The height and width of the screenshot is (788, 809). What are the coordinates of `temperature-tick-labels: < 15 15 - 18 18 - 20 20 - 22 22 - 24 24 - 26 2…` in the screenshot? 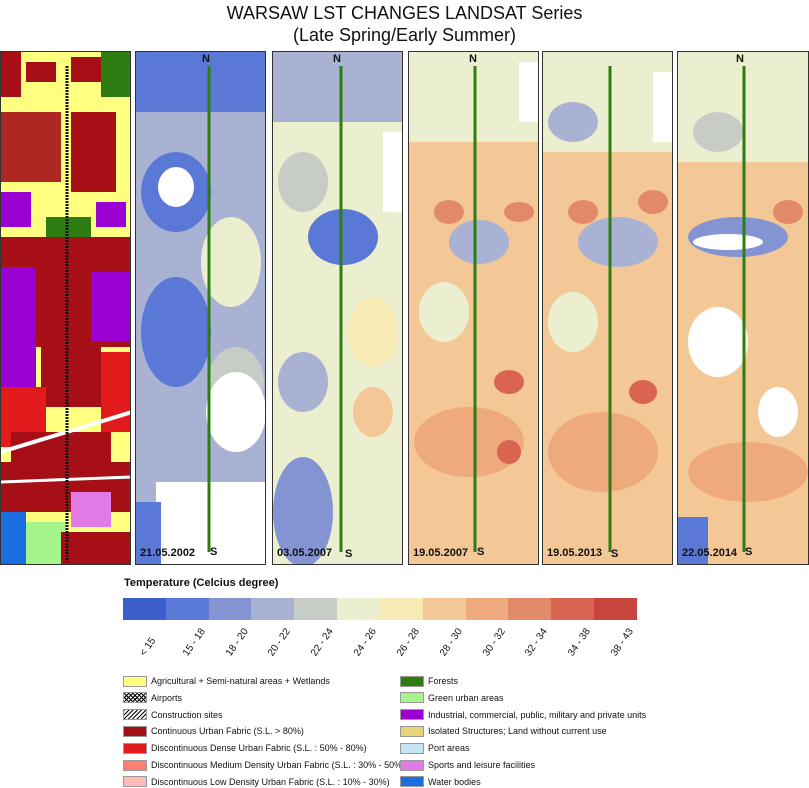 It's located at (380, 642).